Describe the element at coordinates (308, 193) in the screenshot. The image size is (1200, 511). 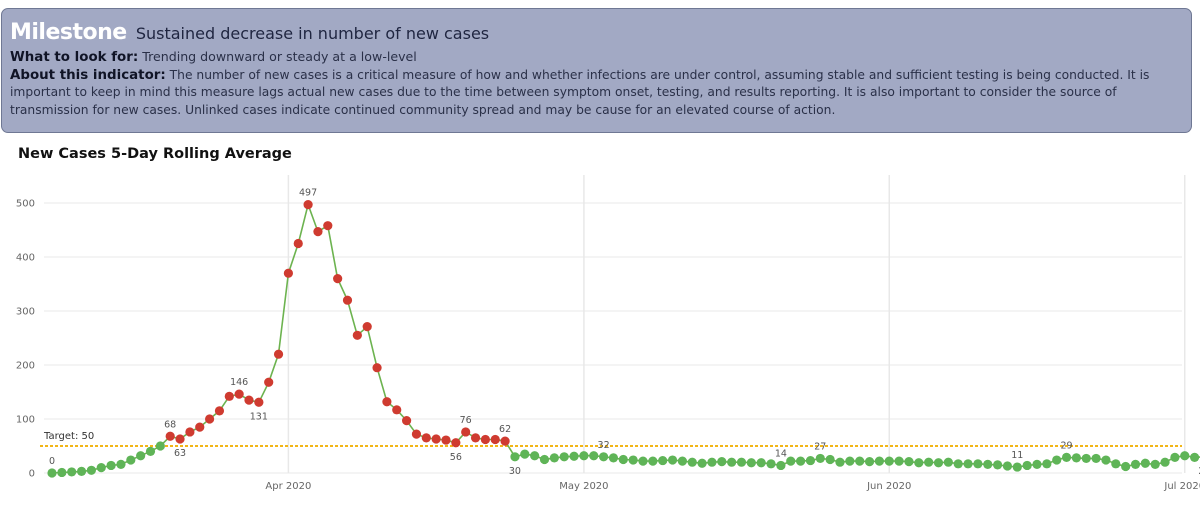
I see `data-label: 497` at that location.